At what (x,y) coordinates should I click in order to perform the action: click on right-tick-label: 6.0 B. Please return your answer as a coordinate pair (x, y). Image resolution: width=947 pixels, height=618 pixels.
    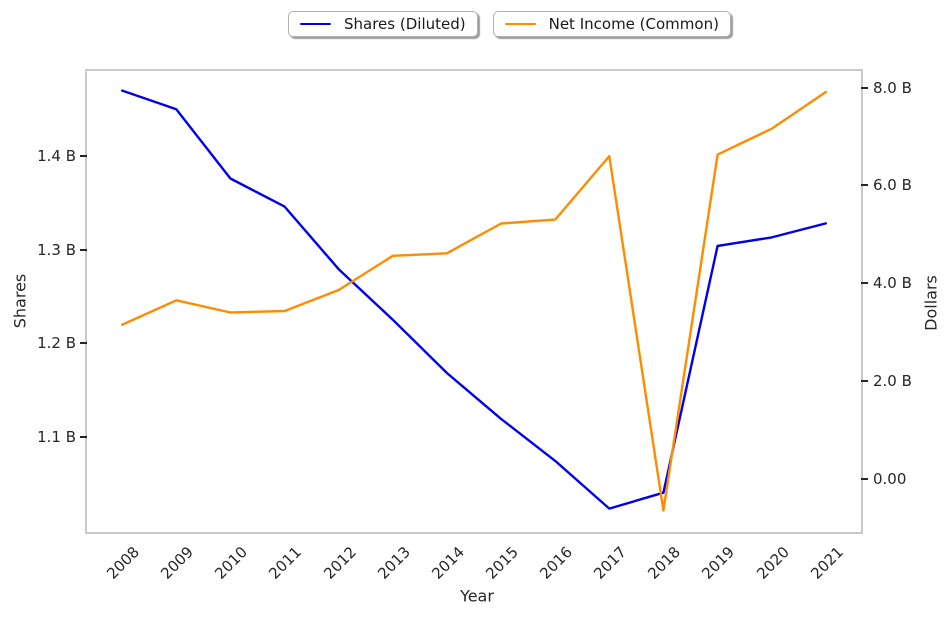
    Looking at the image, I should click on (892, 185).